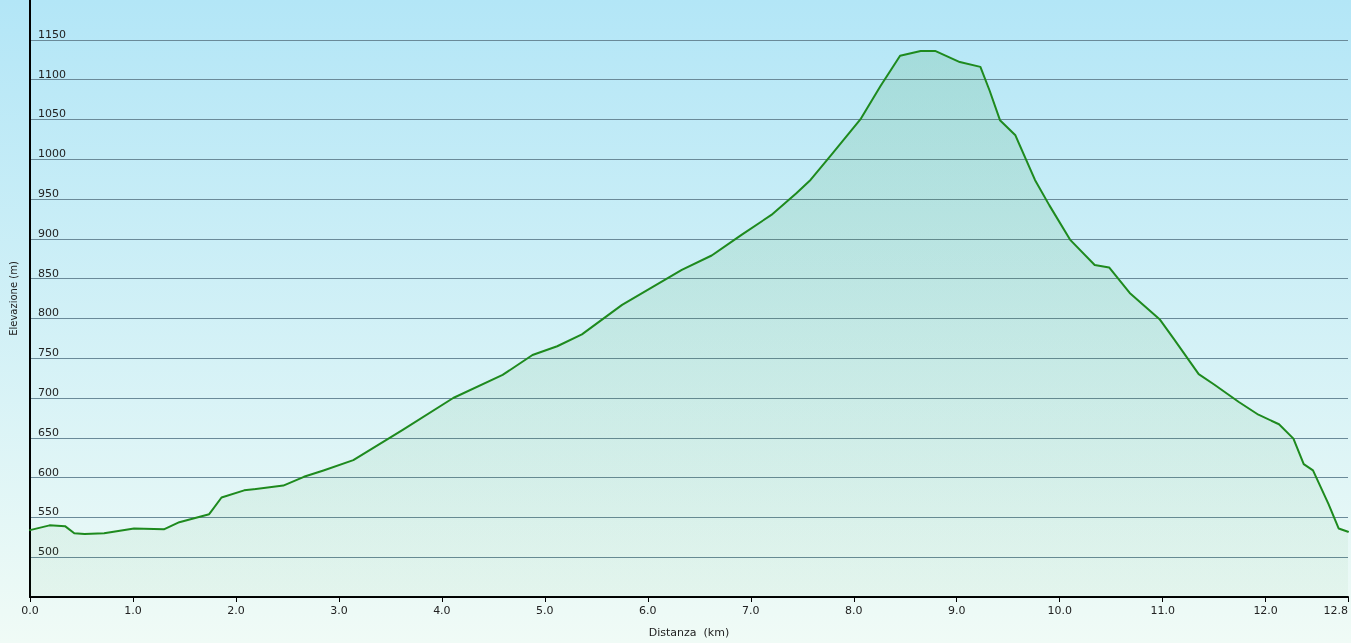  Describe the element at coordinates (1335, 610) in the screenshot. I see `x-tick-label: 12.8` at that location.